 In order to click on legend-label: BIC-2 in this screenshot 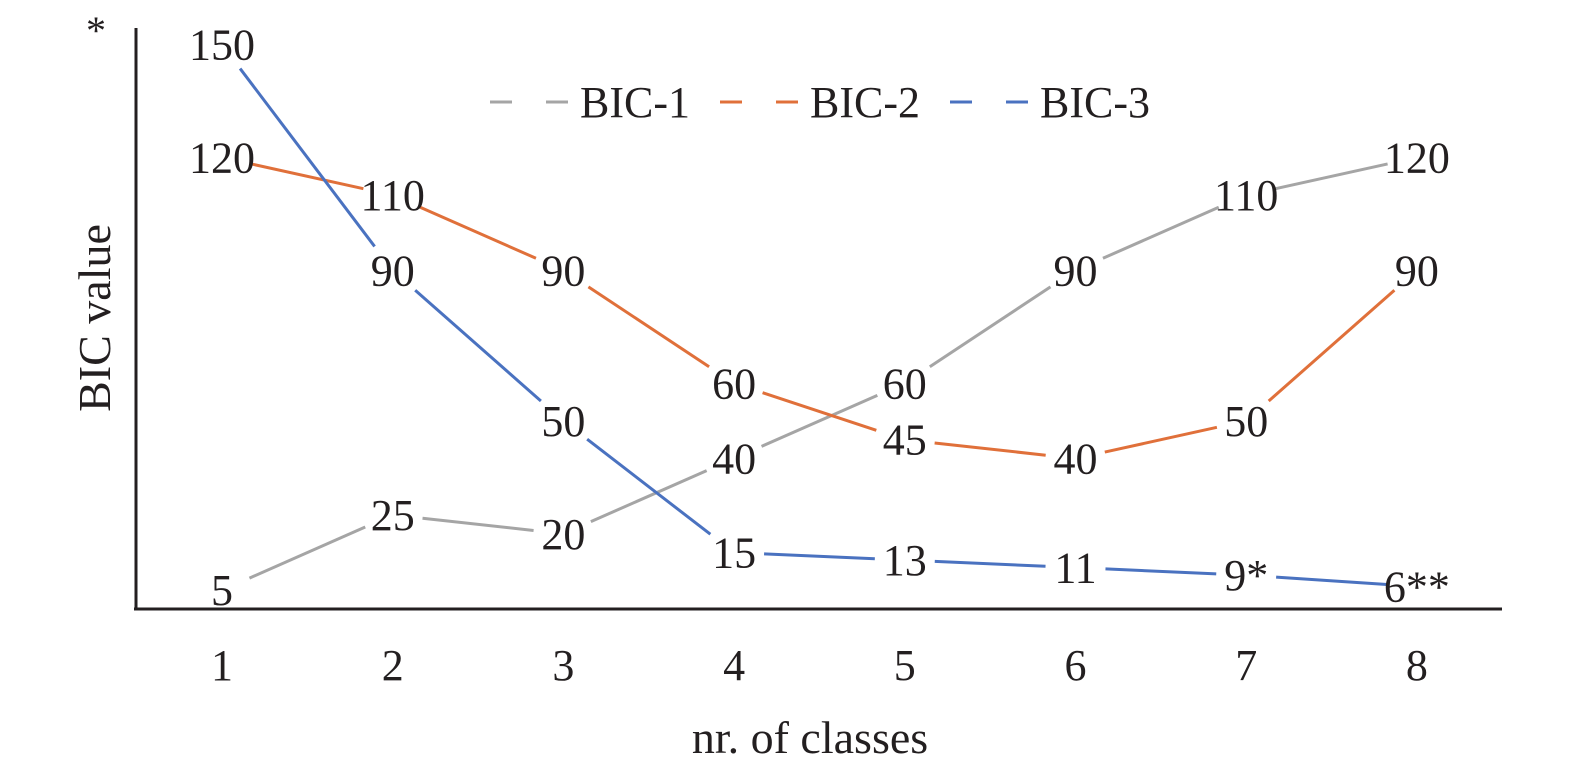, I will do `click(865, 102)`.